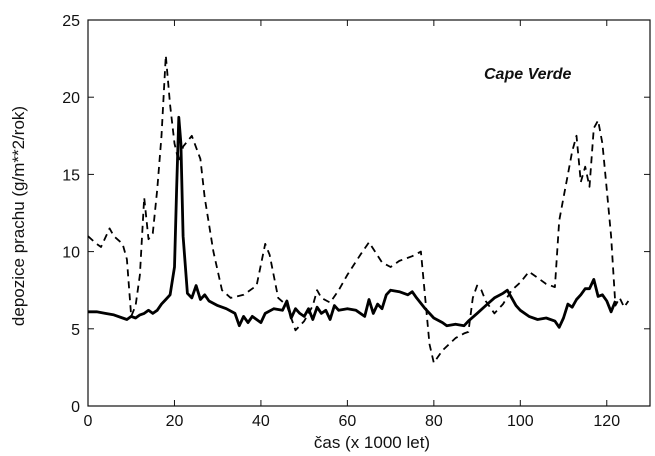 This screenshot has height=456, width=655. What do you see at coordinates (75, 330) in the screenshot?
I see `y-tick-label: 5` at bounding box center [75, 330].